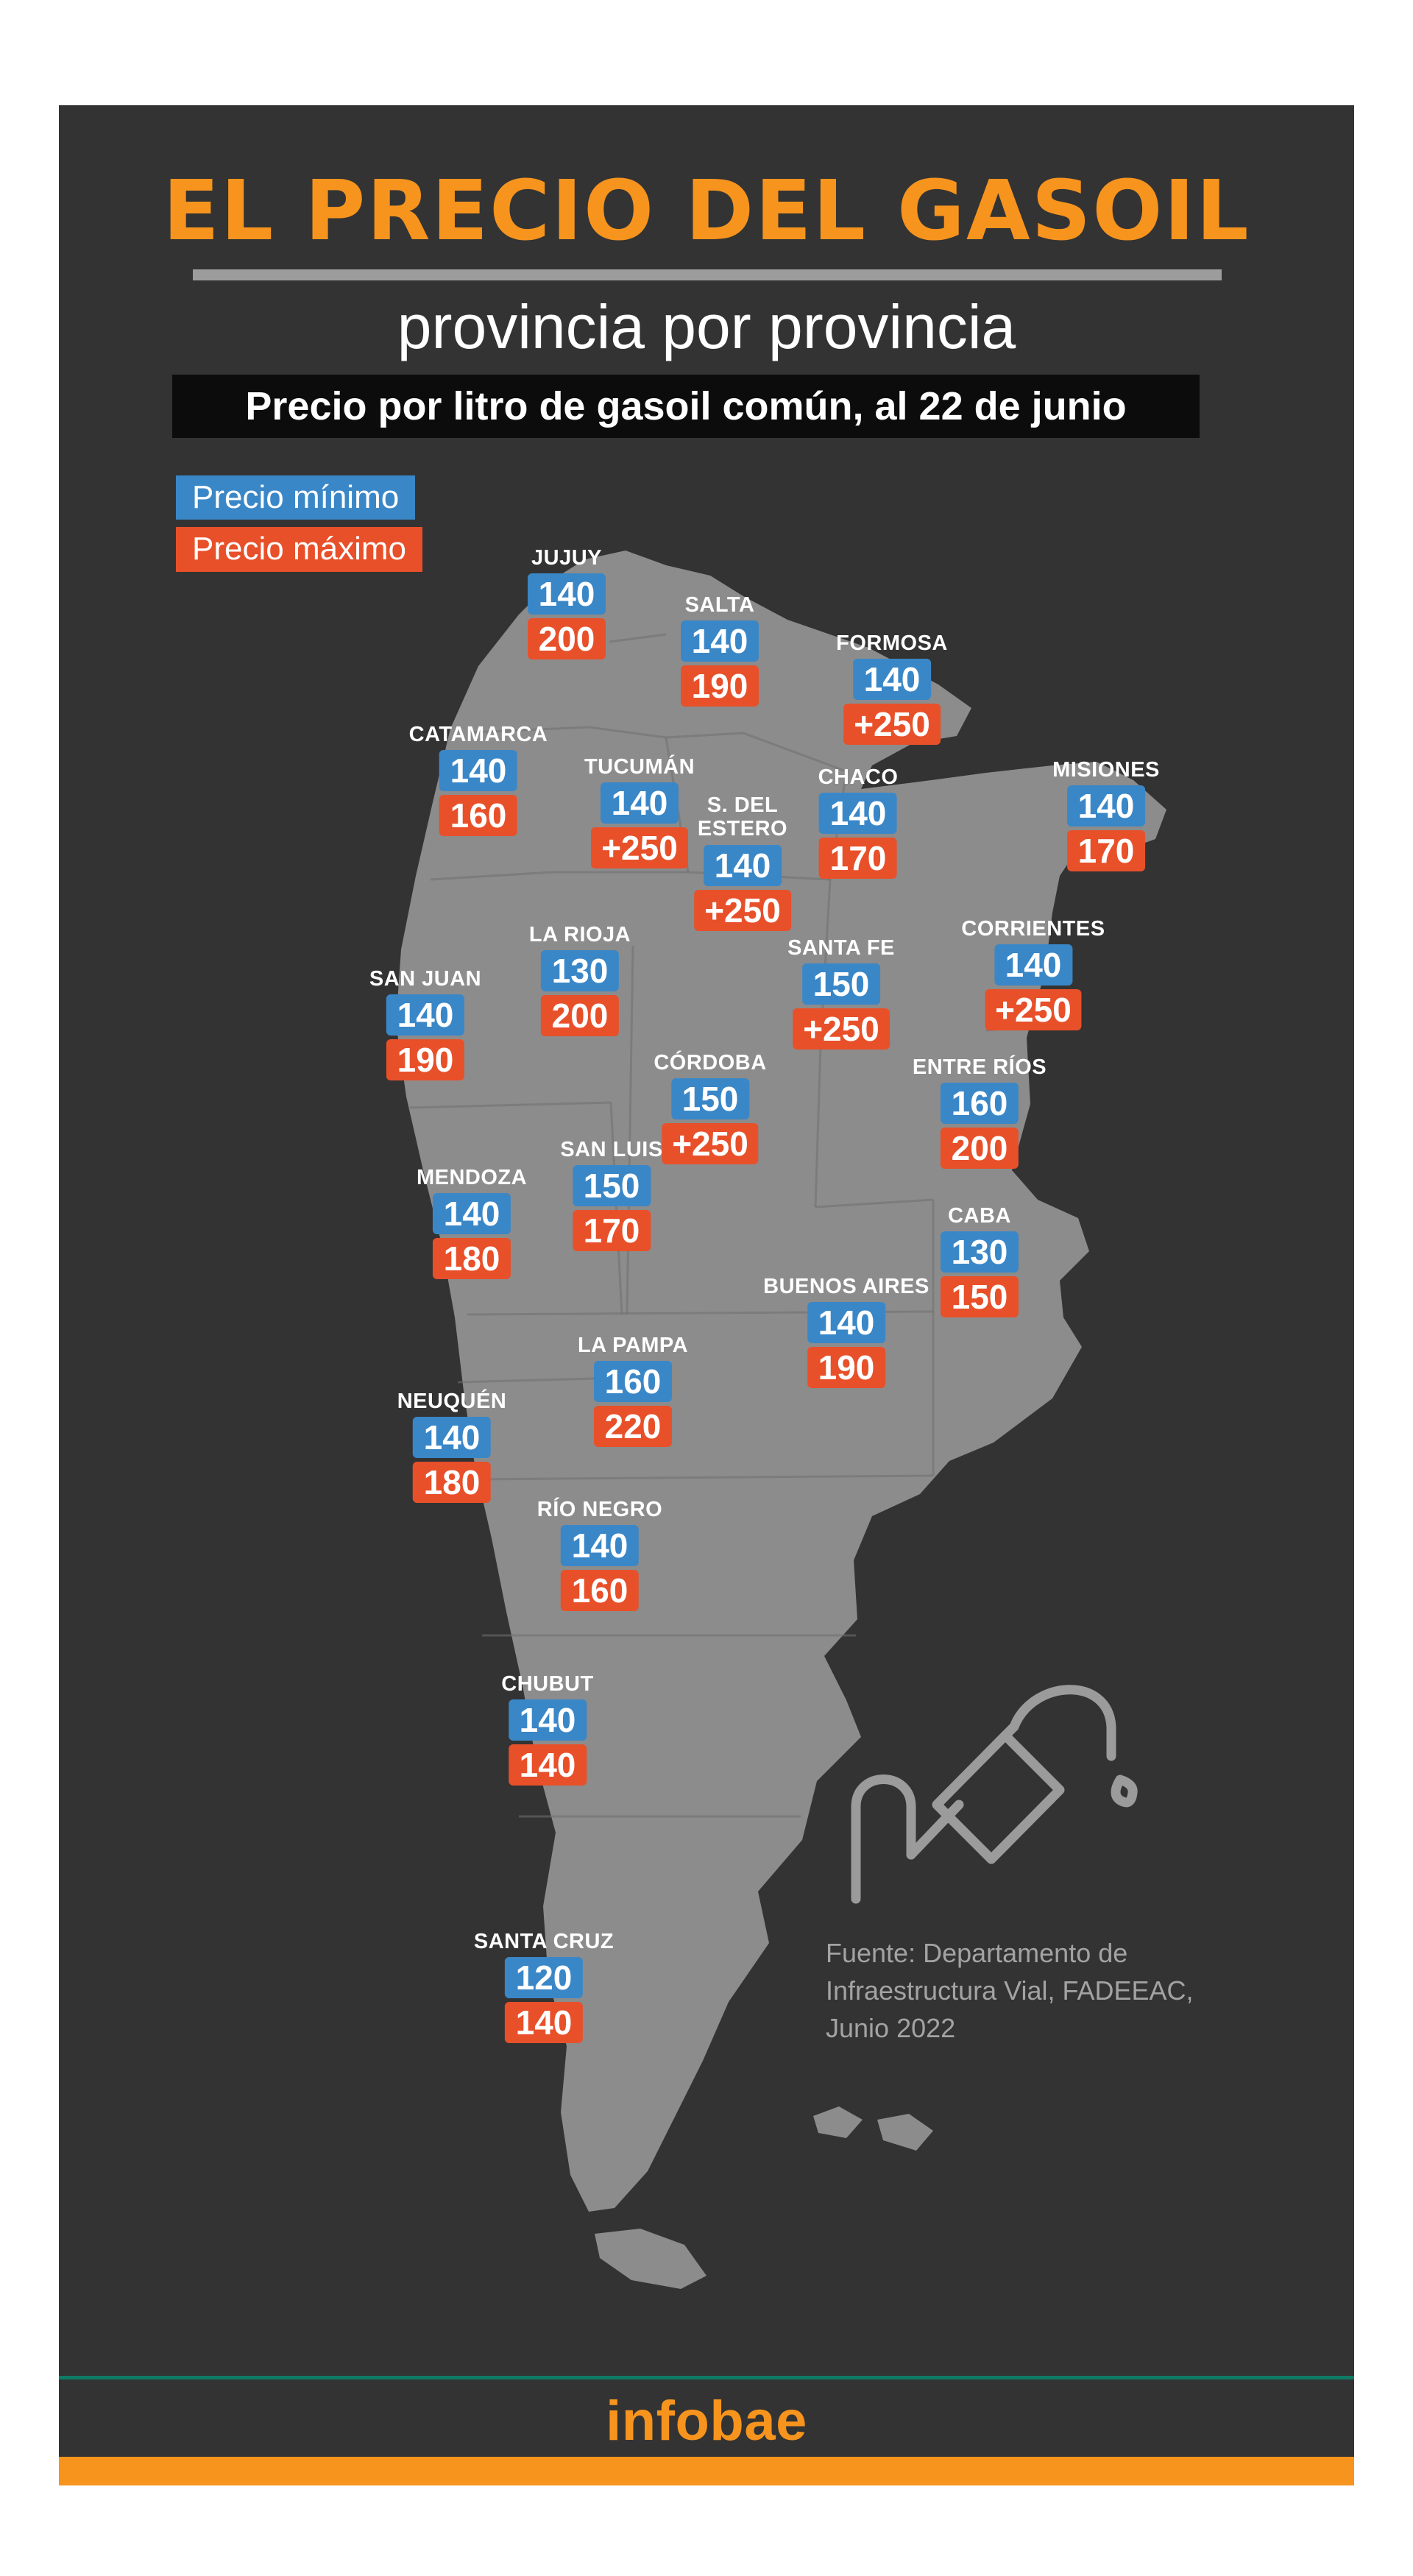 The image size is (1413, 2576). I want to click on province-name: BUENOS AIRES, so click(846, 1286).